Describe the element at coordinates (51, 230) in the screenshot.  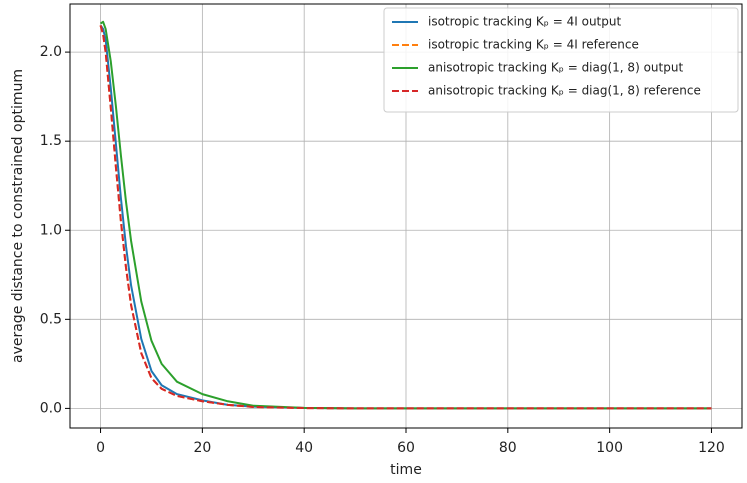
I see `y-tick-label: 1.0` at that location.